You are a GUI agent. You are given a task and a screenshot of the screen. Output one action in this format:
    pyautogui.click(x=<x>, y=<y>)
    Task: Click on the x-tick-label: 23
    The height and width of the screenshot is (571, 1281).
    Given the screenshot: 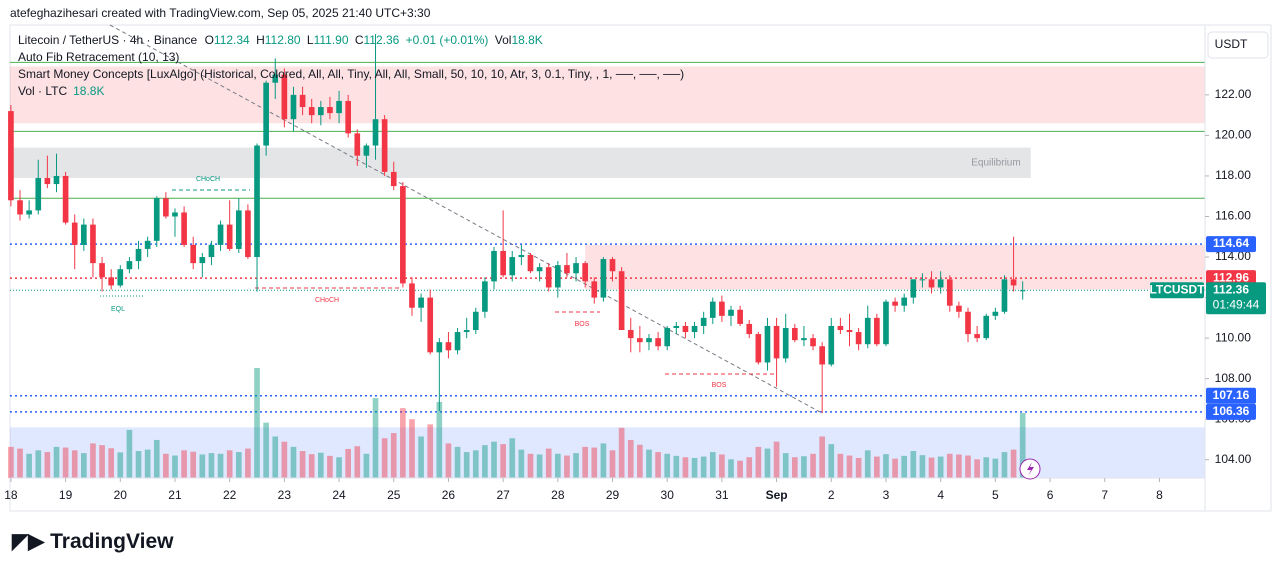 What is the action you would take?
    pyautogui.click(x=285, y=495)
    